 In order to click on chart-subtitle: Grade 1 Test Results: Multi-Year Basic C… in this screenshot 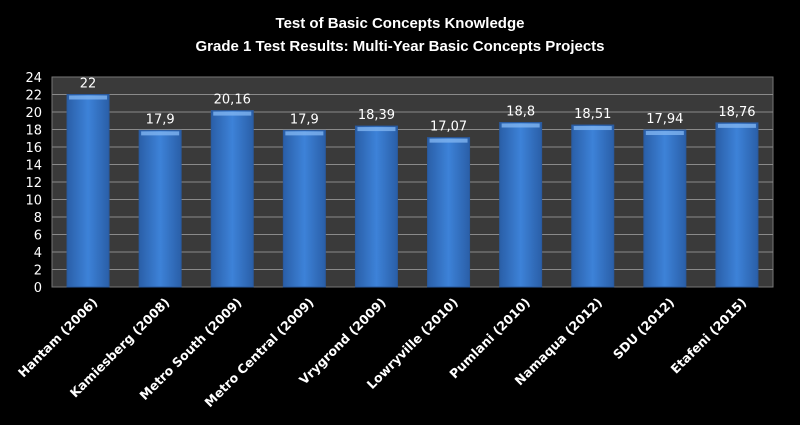, I will do `click(399, 46)`.